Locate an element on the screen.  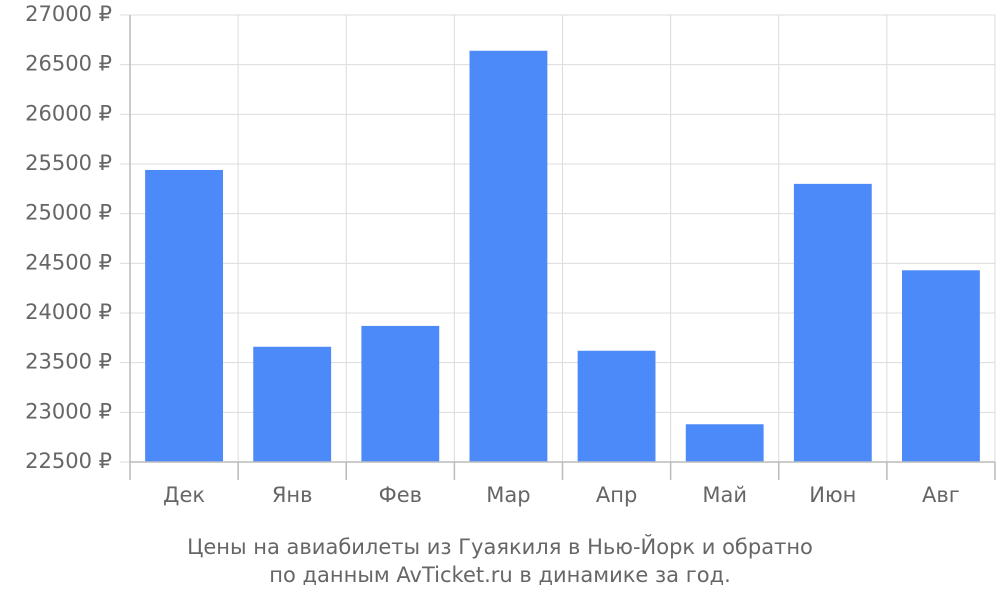
y-tick-label: 26500 ₽ is located at coordinates (68, 64).